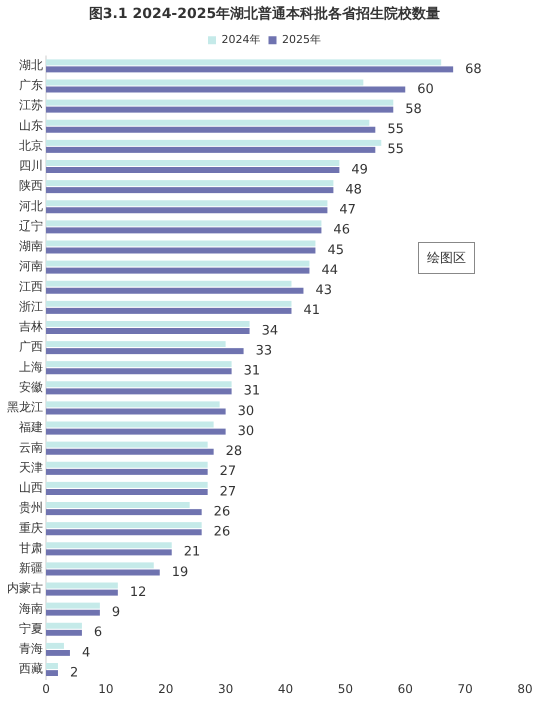  What do you see at coordinates (234, 452) in the screenshot?
I see `data-label: 28` at bounding box center [234, 452].